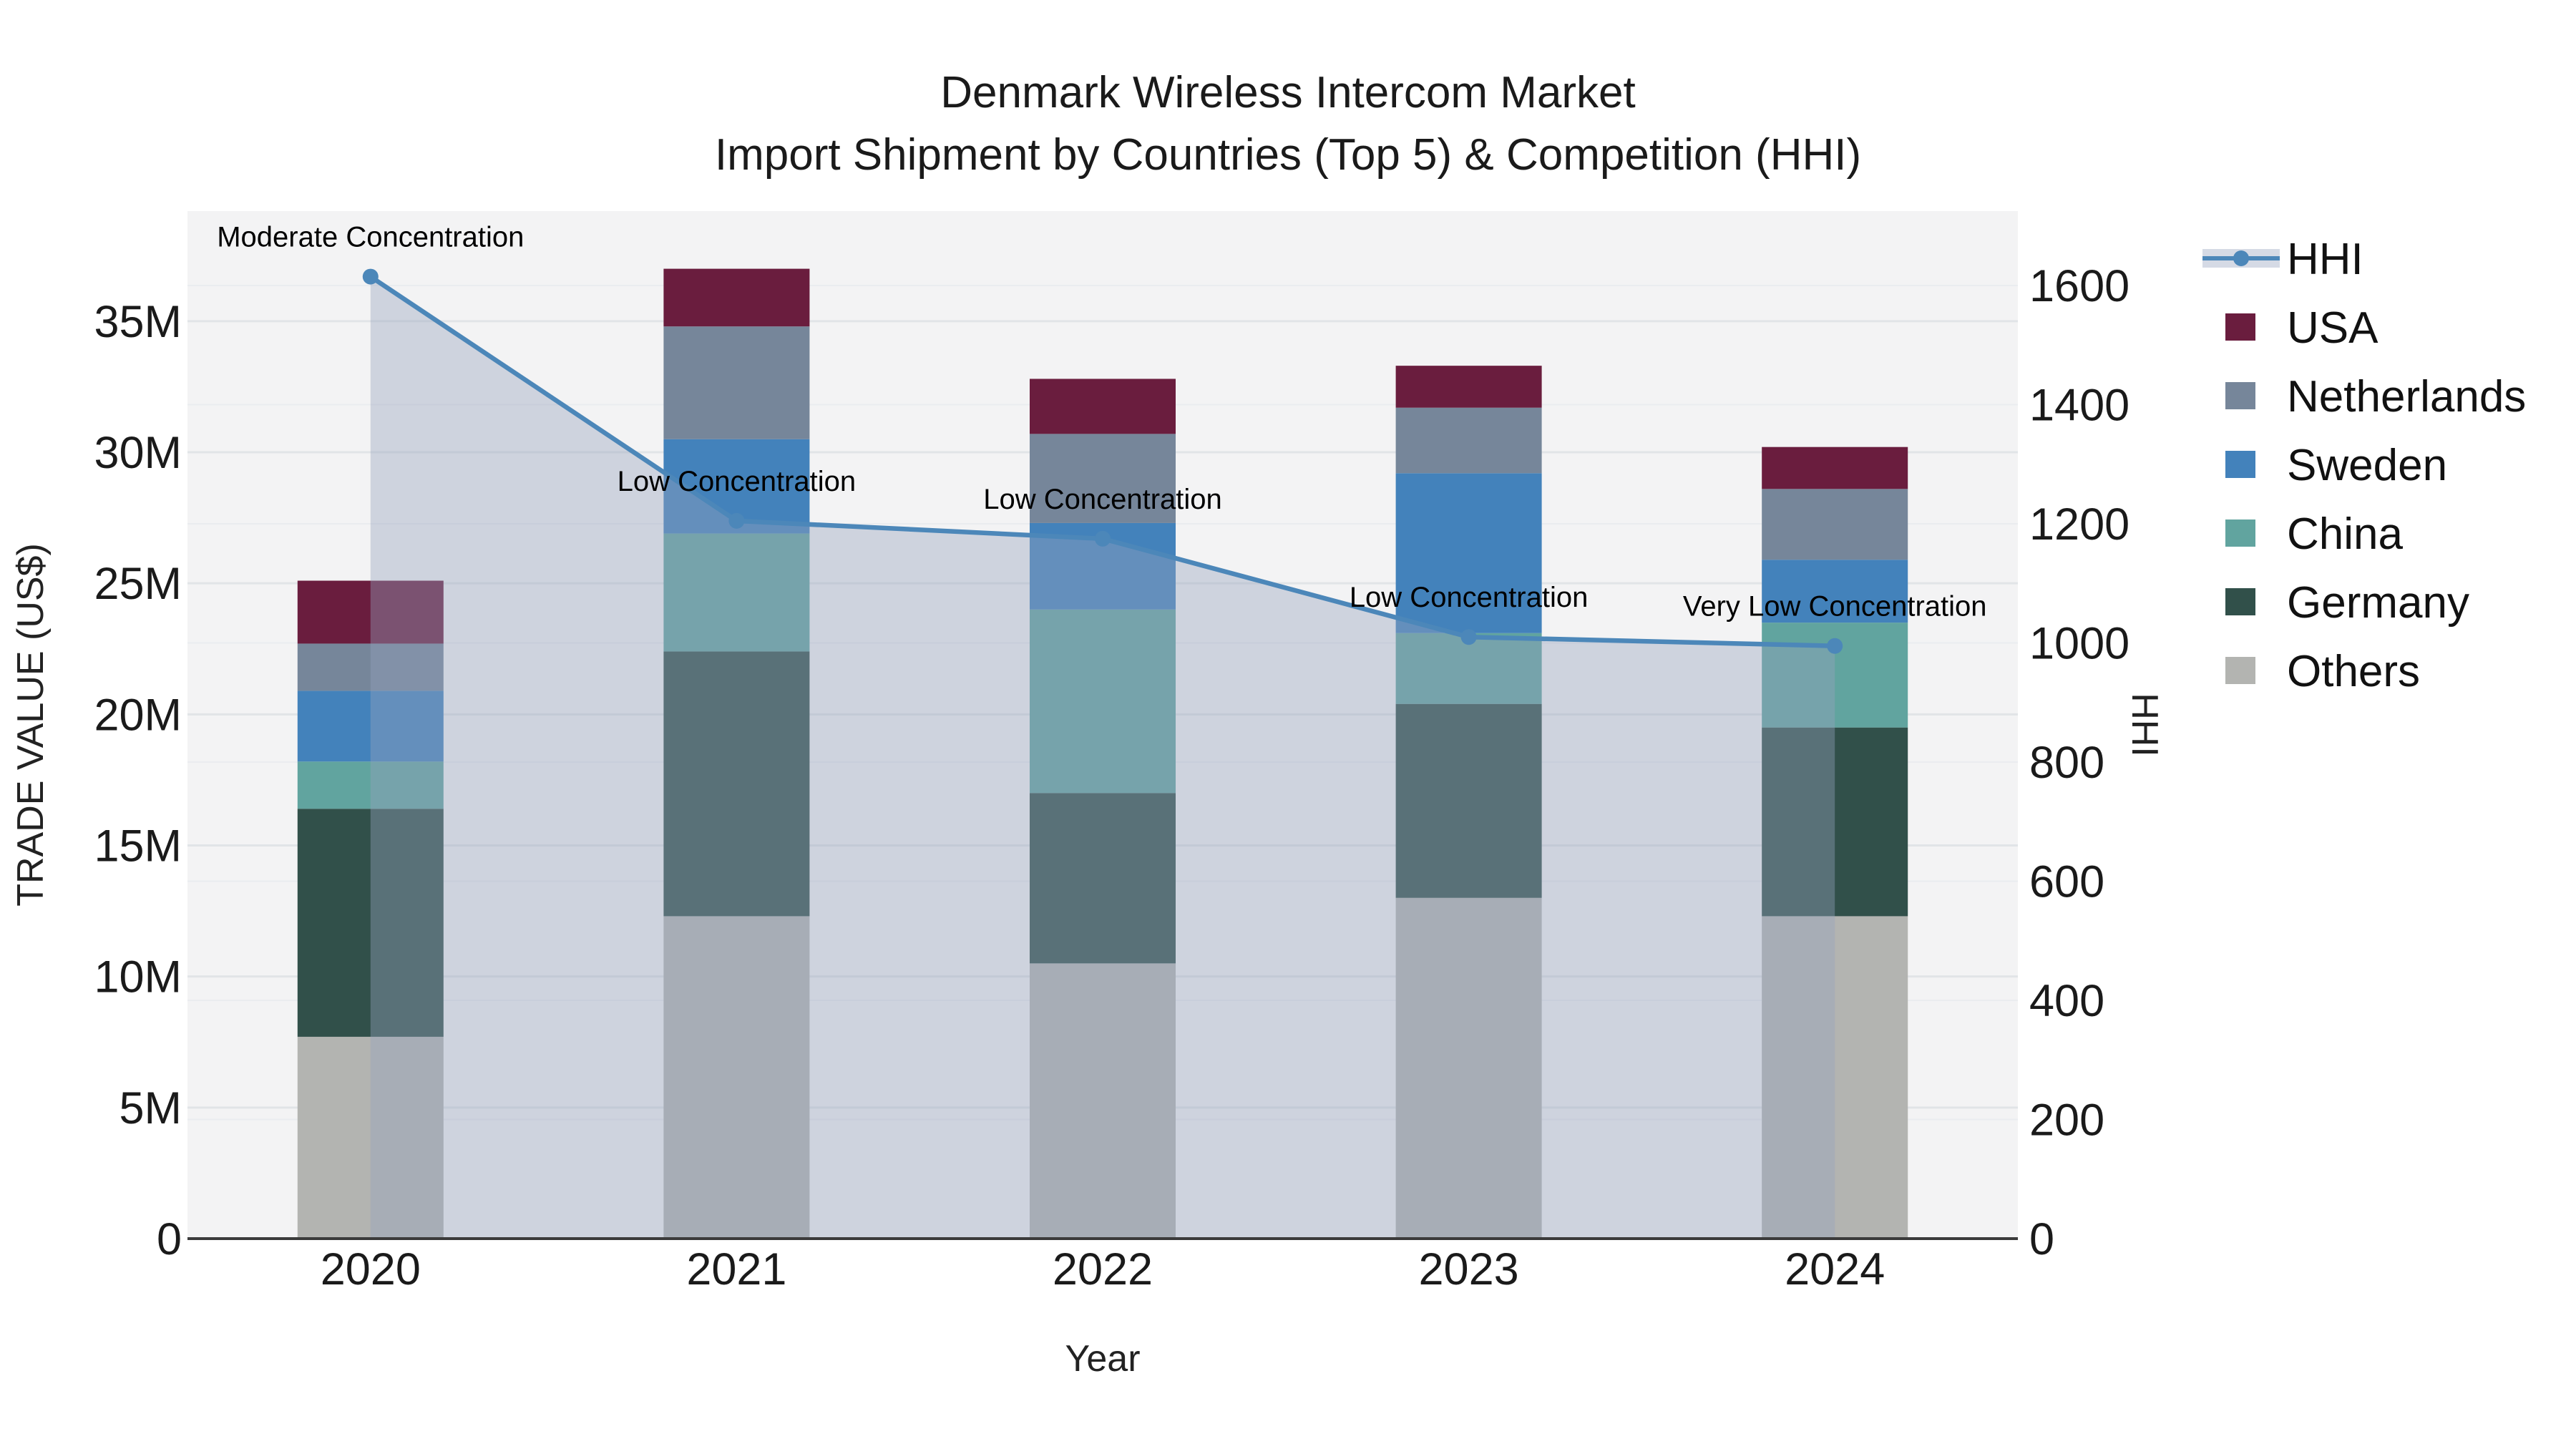  Describe the element at coordinates (1835, 822) in the screenshot. I see `bar-segment-germany-2024` at that location.